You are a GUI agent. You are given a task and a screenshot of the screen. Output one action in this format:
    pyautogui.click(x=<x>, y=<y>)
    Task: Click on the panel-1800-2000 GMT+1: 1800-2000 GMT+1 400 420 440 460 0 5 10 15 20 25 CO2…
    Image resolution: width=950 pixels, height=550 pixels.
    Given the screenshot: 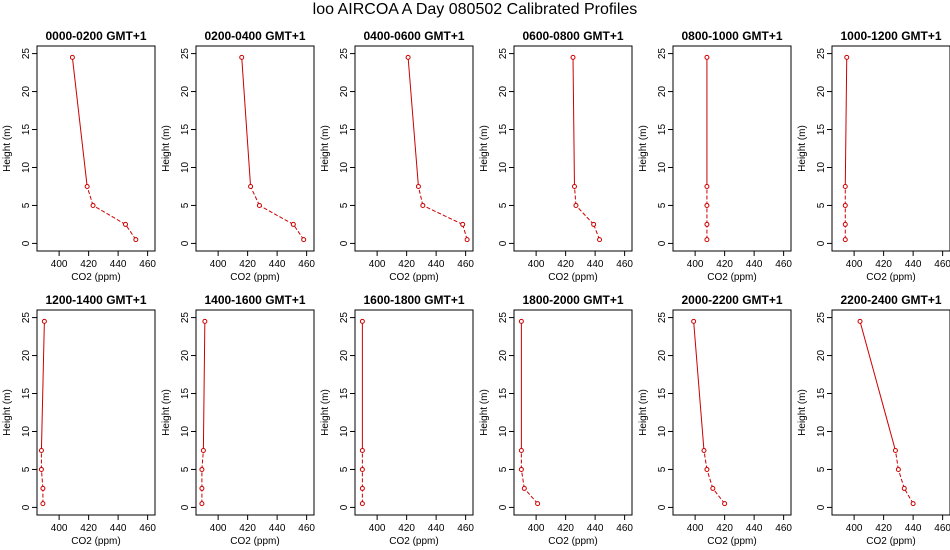 What is the action you would take?
    pyautogui.click(x=556, y=420)
    